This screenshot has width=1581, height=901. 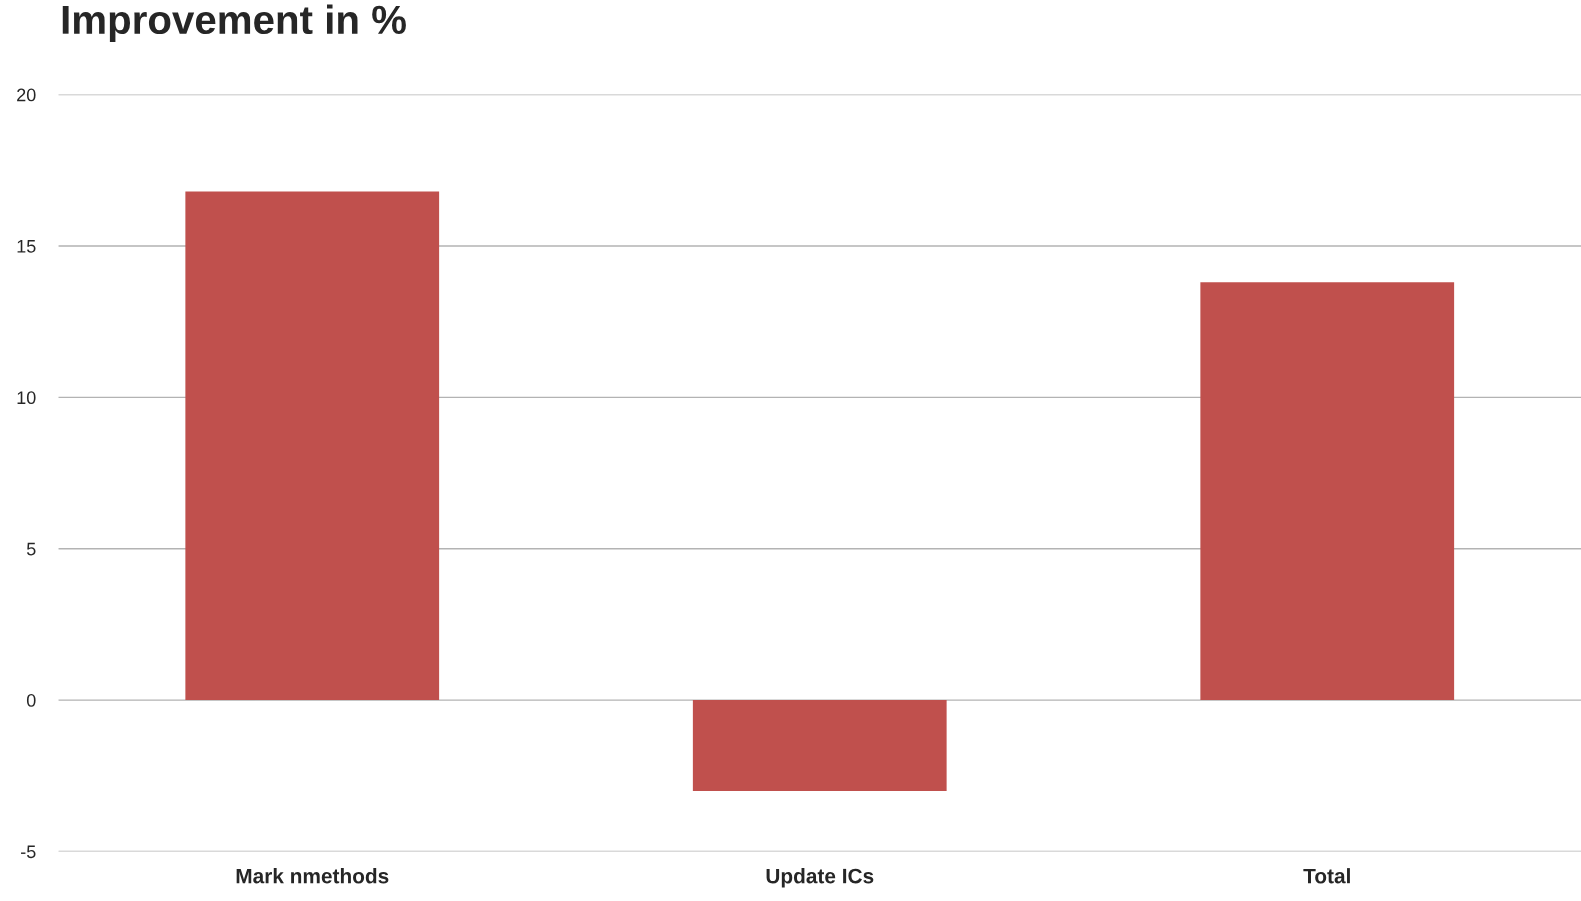 What do you see at coordinates (234, 23) in the screenshot?
I see `chart-title: Improvement in %` at bounding box center [234, 23].